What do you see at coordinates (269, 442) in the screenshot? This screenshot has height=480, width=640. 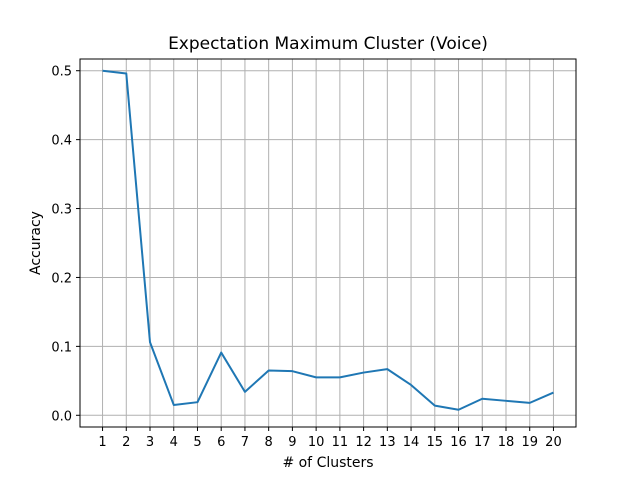 I see `x-tick-label: 8` at bounding box center [269, 442].